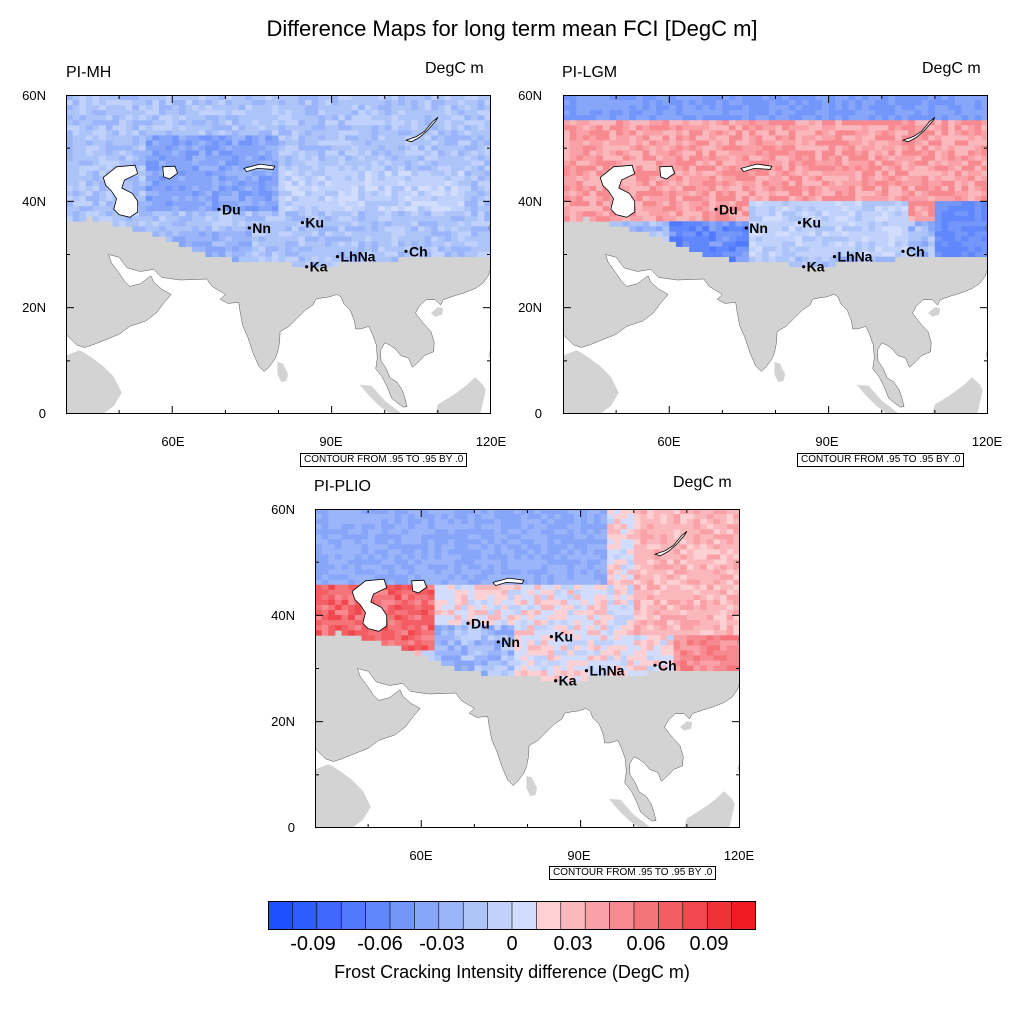 This screenshot has width=1024, height=1024. I want to click on colorbar-tick-label: 0.06, so click(646, 944).